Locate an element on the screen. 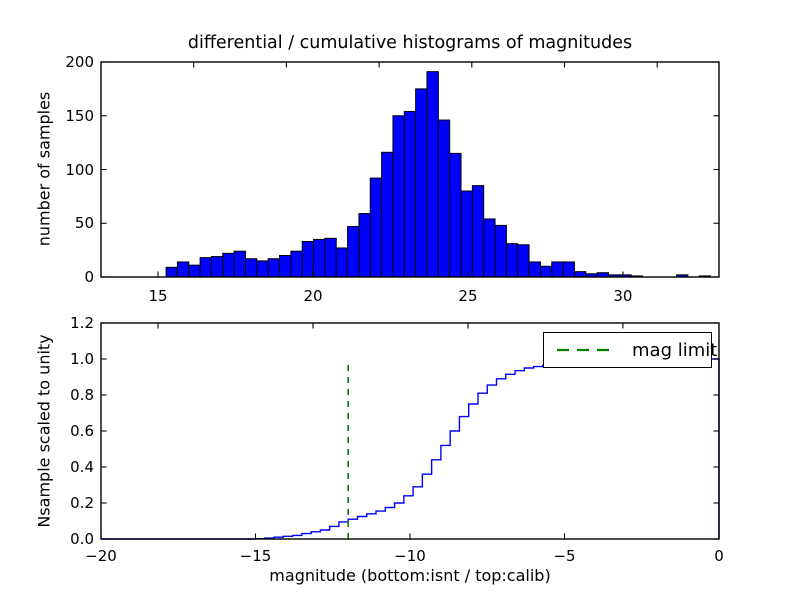  bottom-chart-ytick-label: 0.8 is located at coordinates (82, 395).